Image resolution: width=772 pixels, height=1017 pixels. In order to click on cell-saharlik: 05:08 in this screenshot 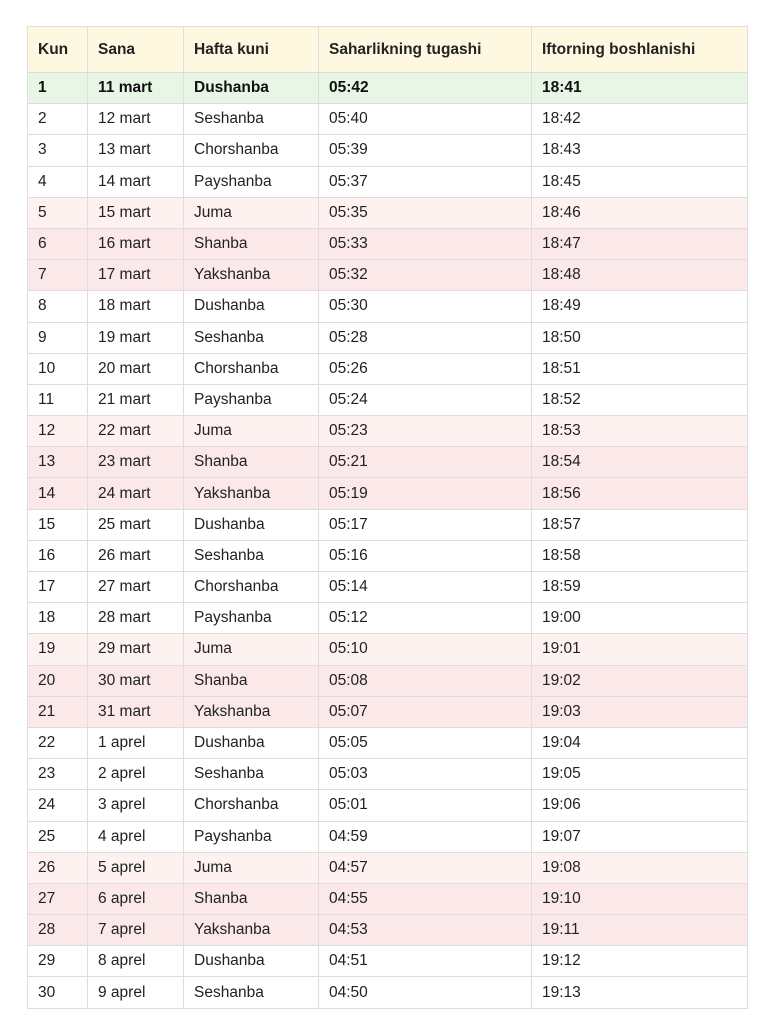, I will do `click(425, 680)`.